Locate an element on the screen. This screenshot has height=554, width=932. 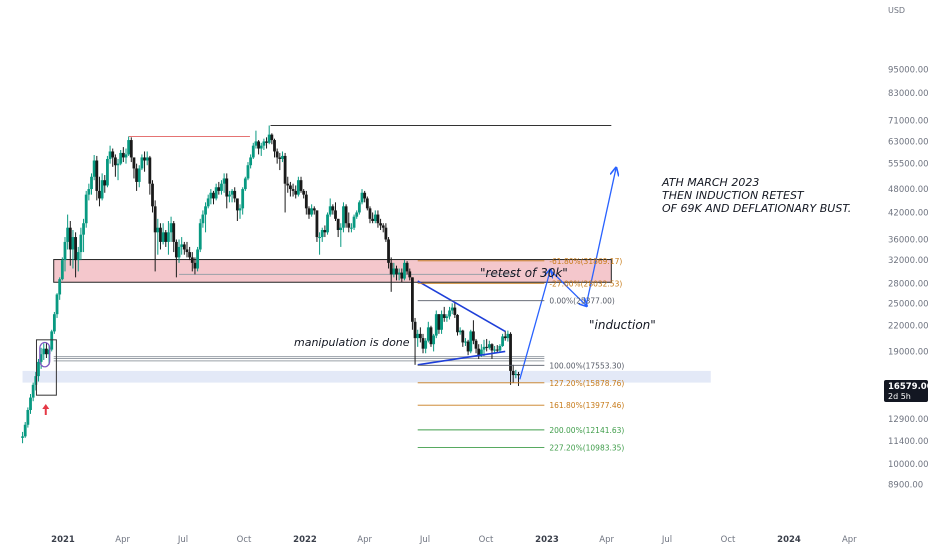
fib-label-3: 100.00%(17553.30) is located at coordinates (586, 365).